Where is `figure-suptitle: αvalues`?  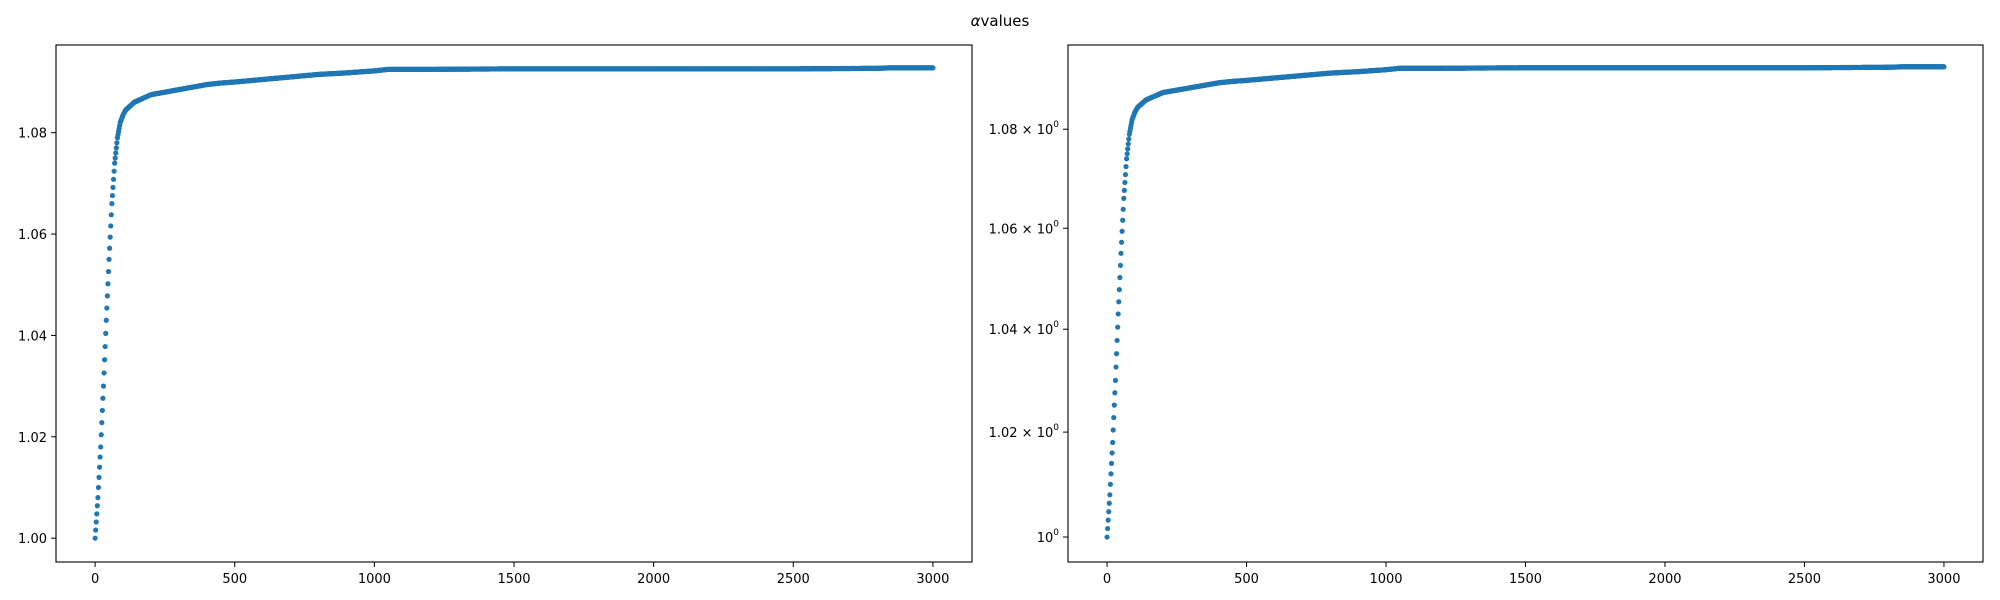
figure-suptitle: αvalues is located at coordinates (1000, 21).